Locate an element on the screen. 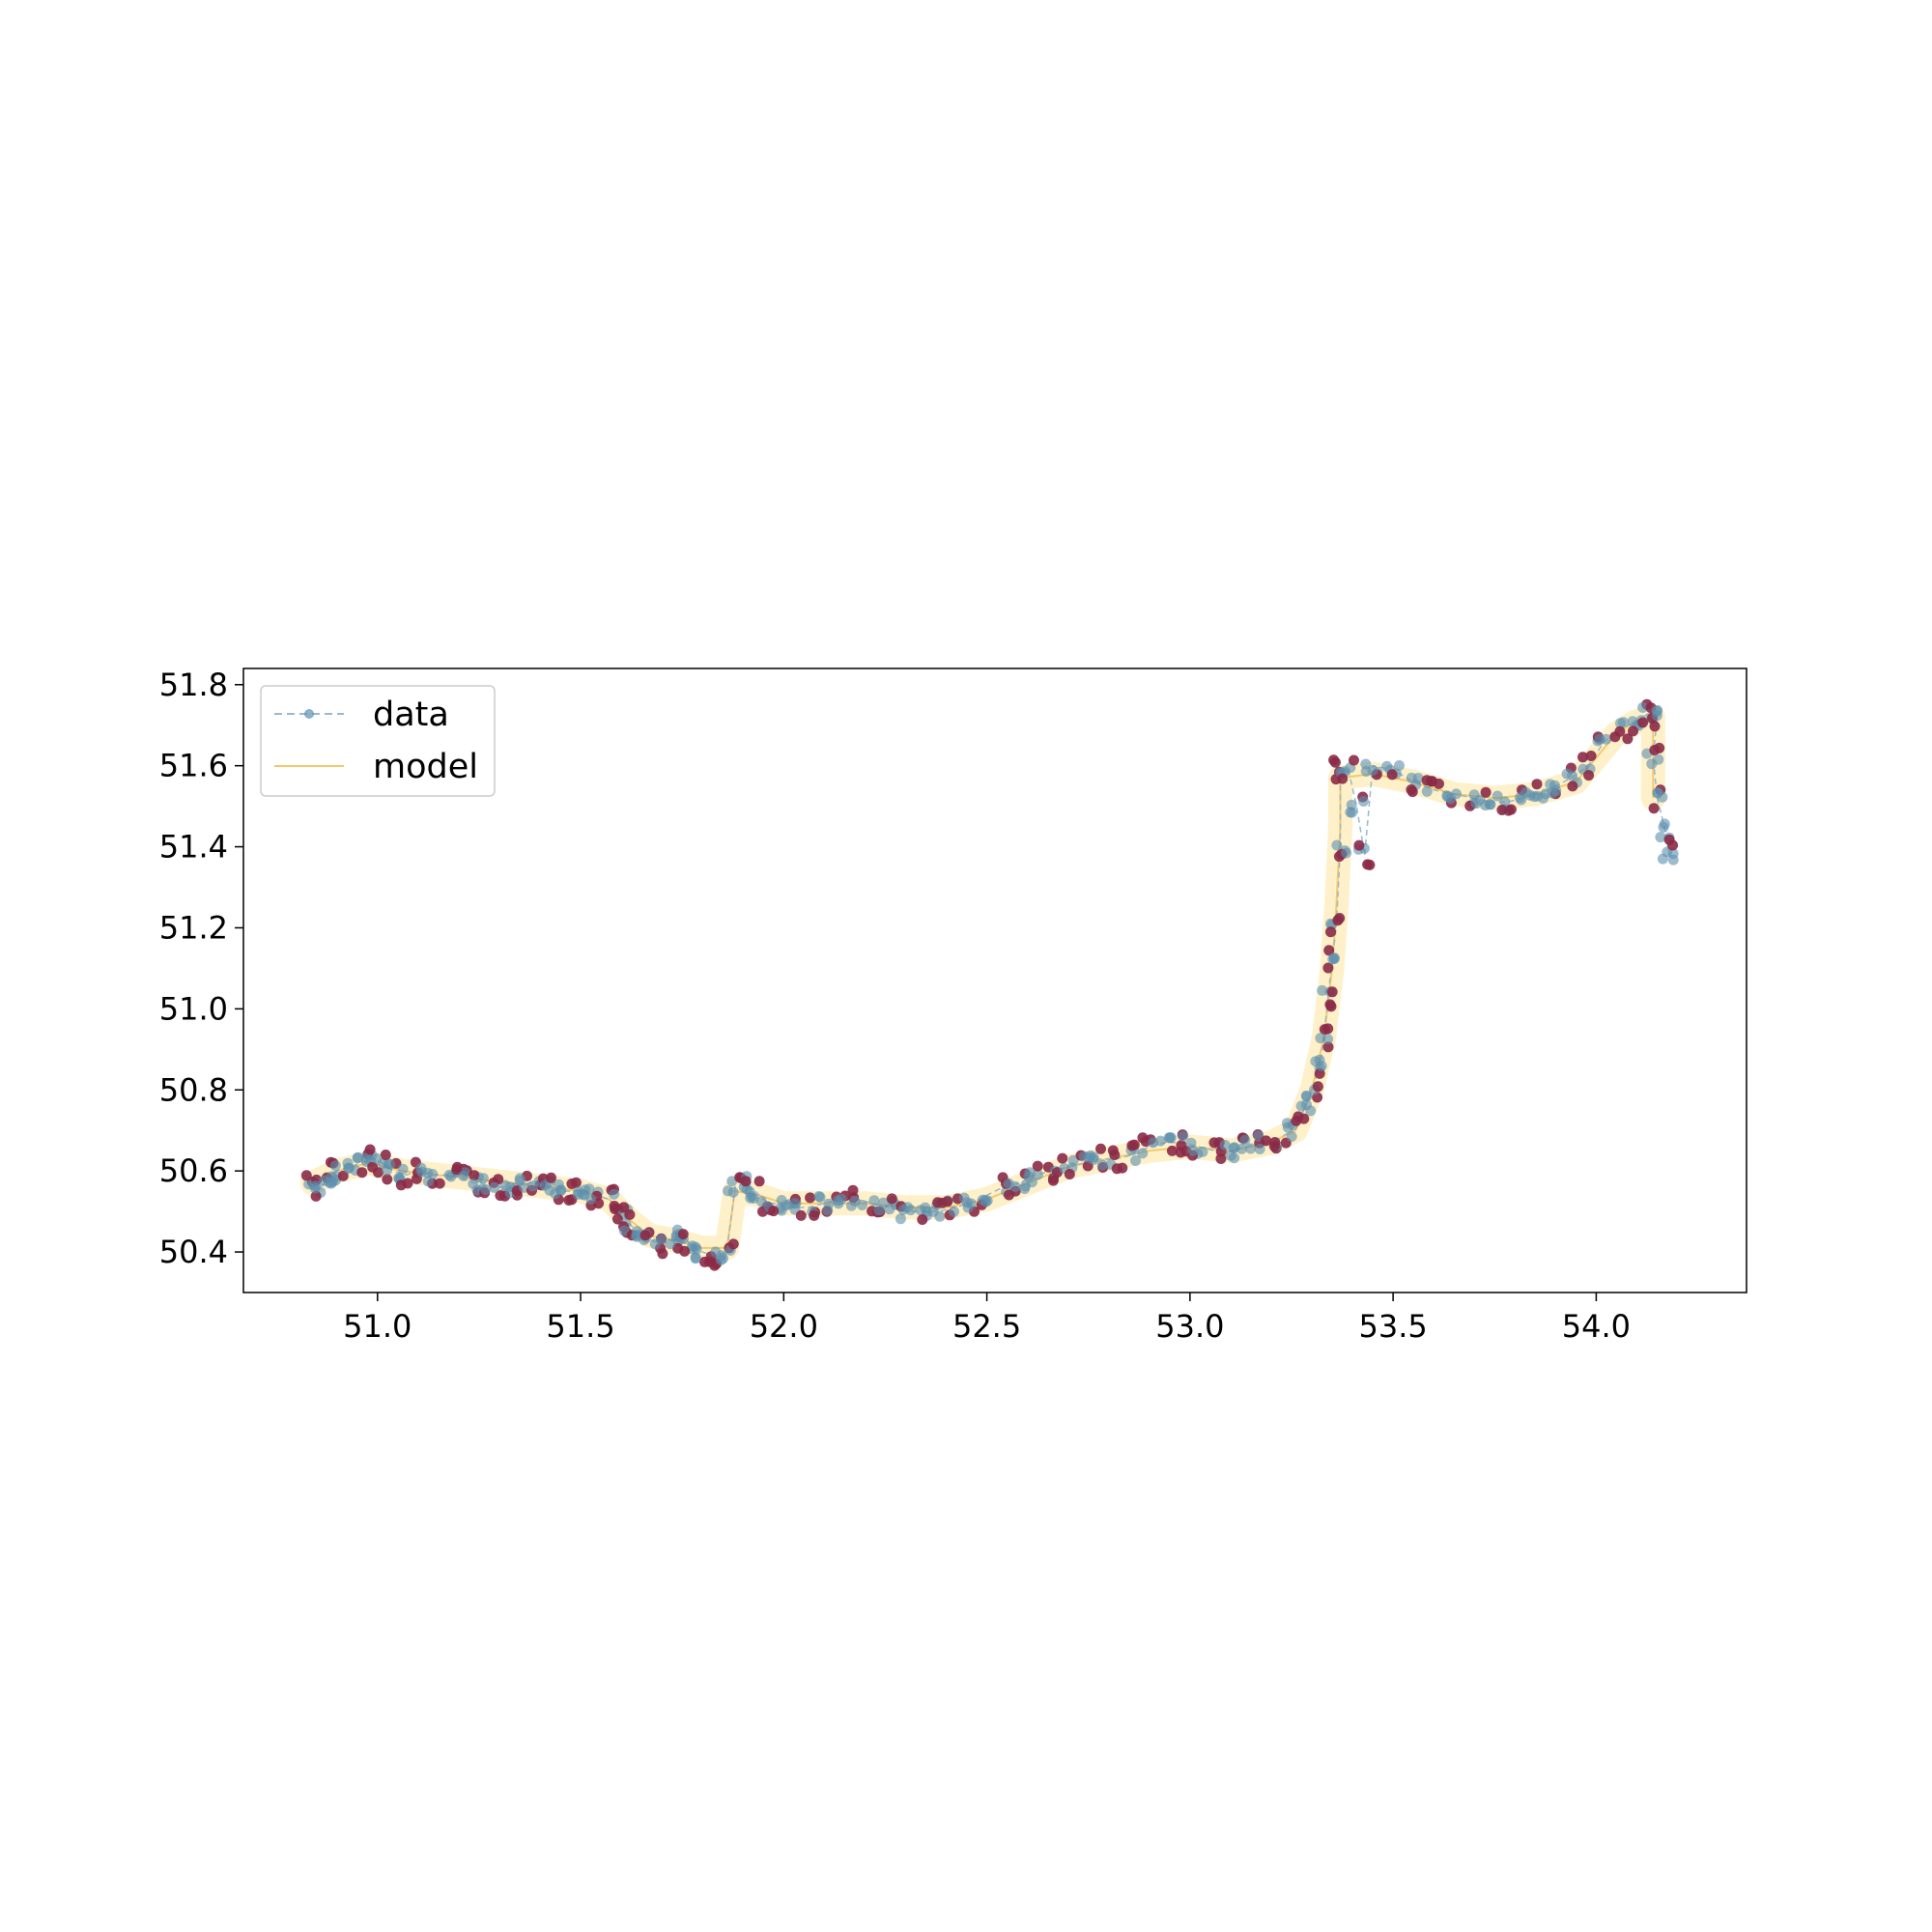 This screenshot has height=1932, width=1932. x-tick-label: 52.0 is located at coordinates (784, 1326).